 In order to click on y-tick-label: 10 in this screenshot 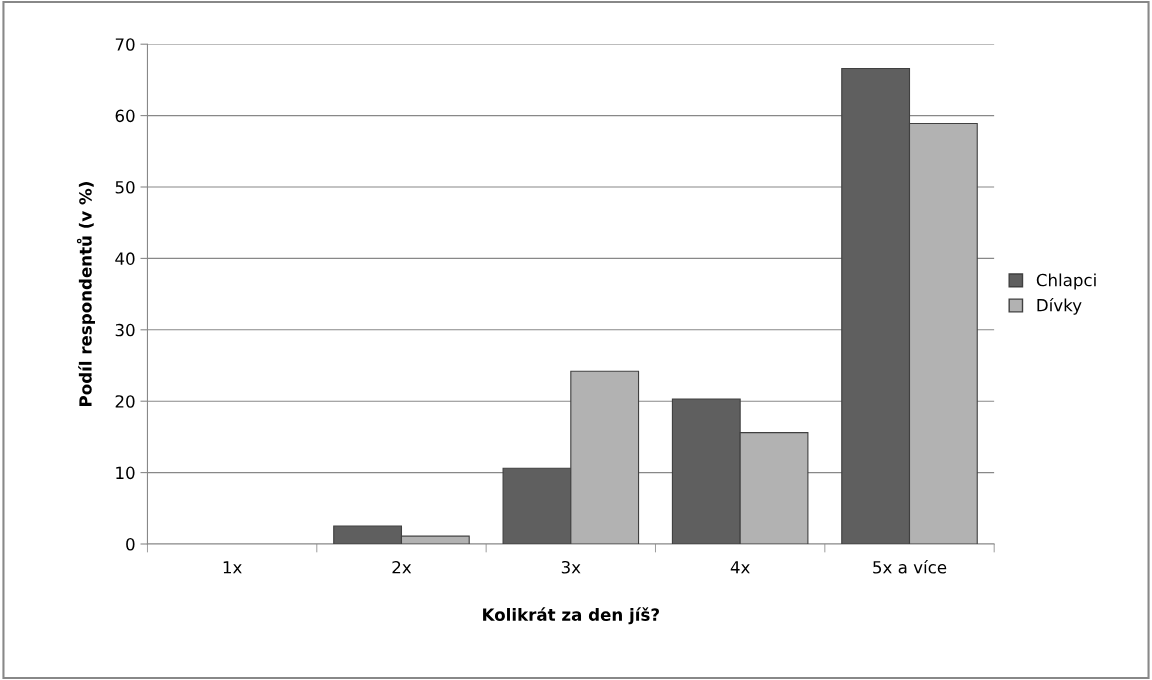, I will do `click(125, 473)`.